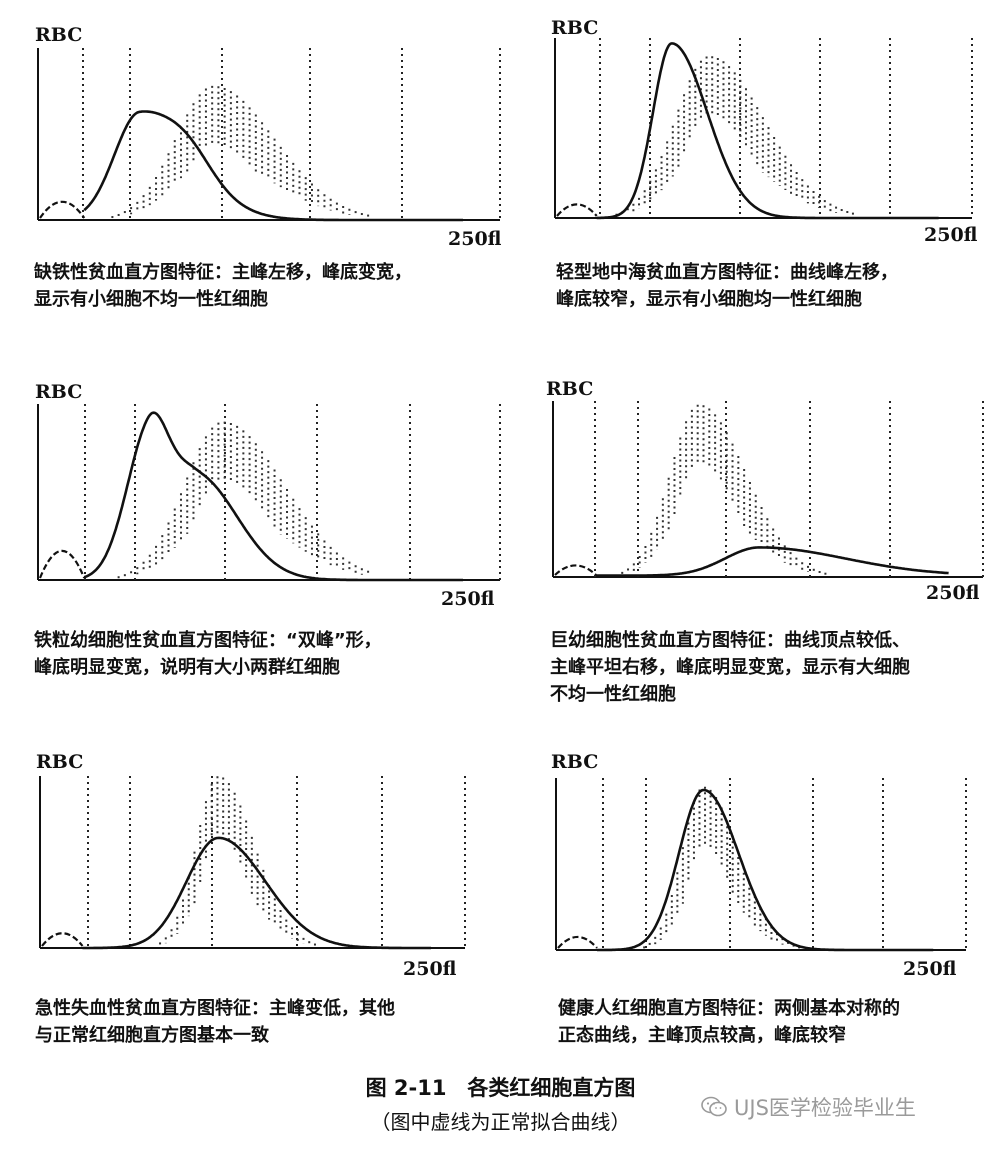  Describe the element at coordinates (730, 640) in the screenshot. I see `caption-line: 巨幼细胞性贫血直方图特征：曲线顶点较低、` at that location.